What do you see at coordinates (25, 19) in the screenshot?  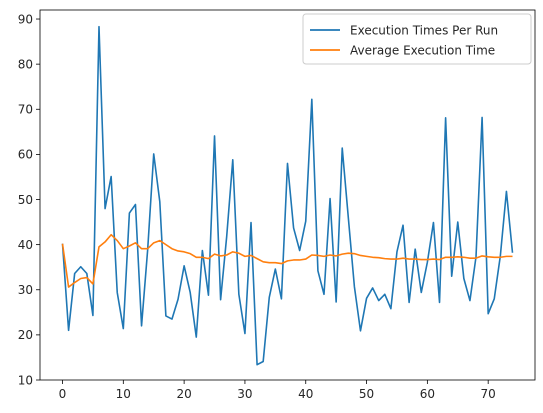 I see `y-tick-label: 90` at bounding box center [25, 19].